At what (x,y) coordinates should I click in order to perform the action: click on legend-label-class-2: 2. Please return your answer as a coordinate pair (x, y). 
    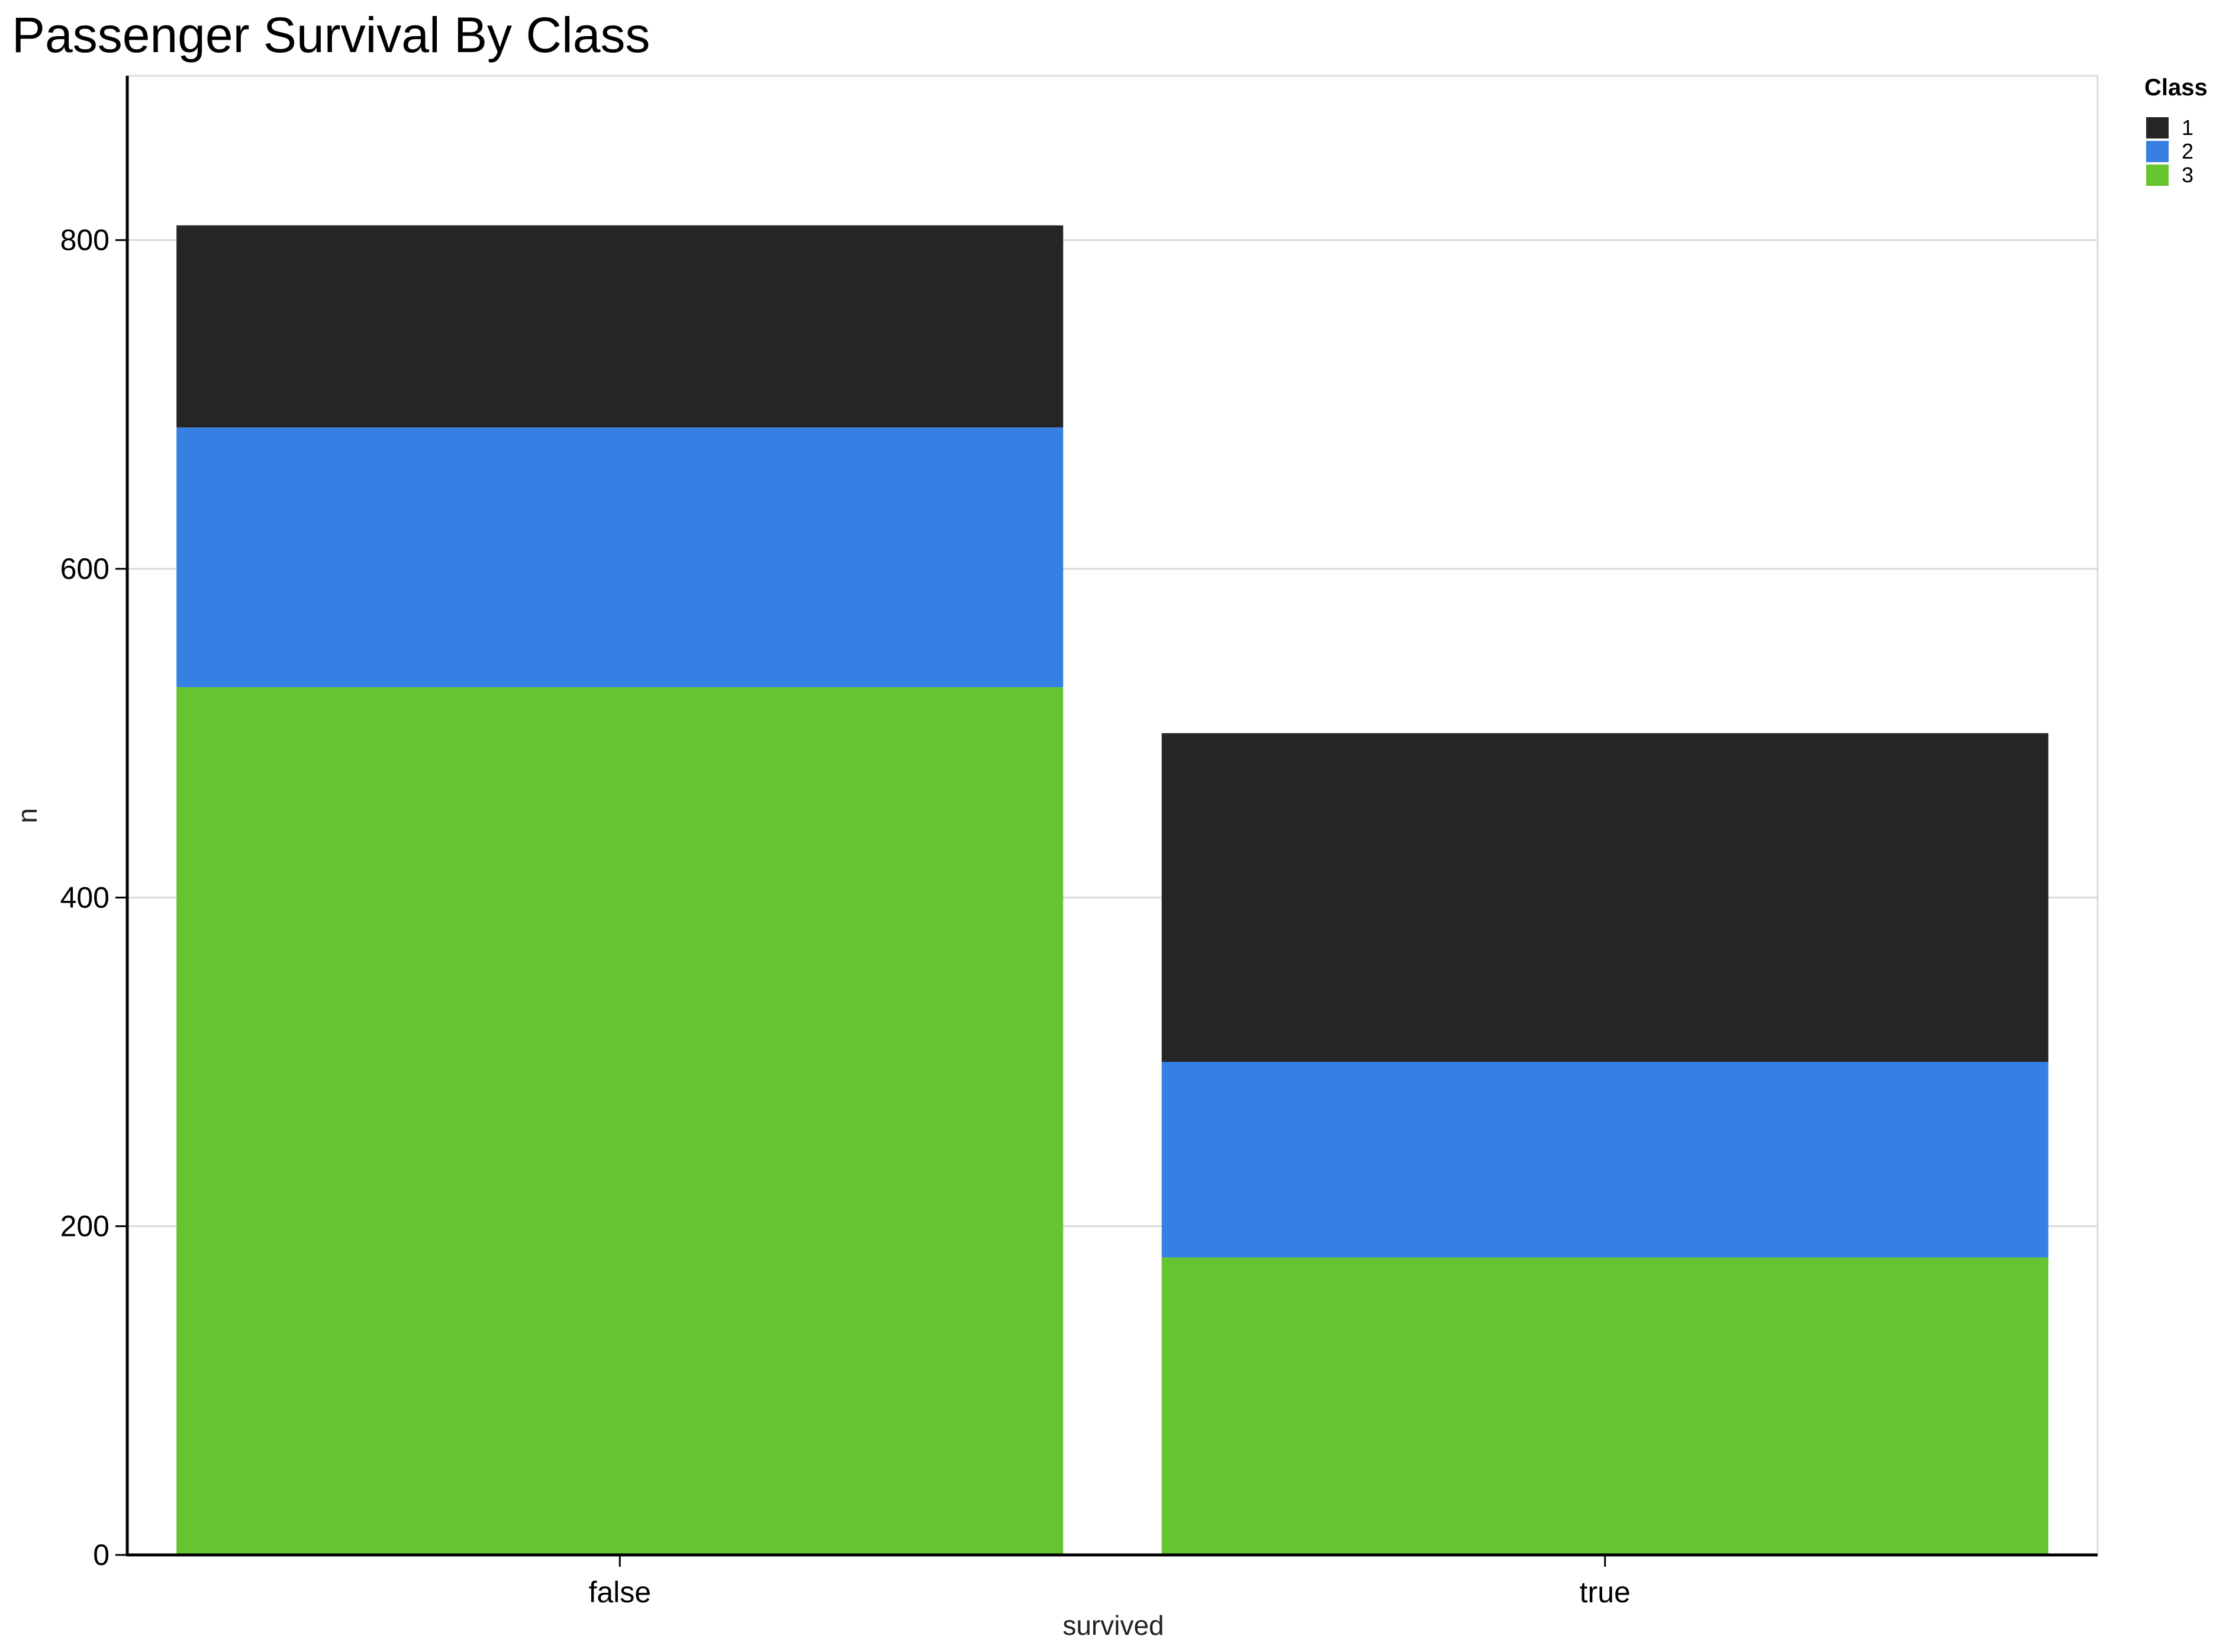
    Looking at the image, I should click on (2187, 151).